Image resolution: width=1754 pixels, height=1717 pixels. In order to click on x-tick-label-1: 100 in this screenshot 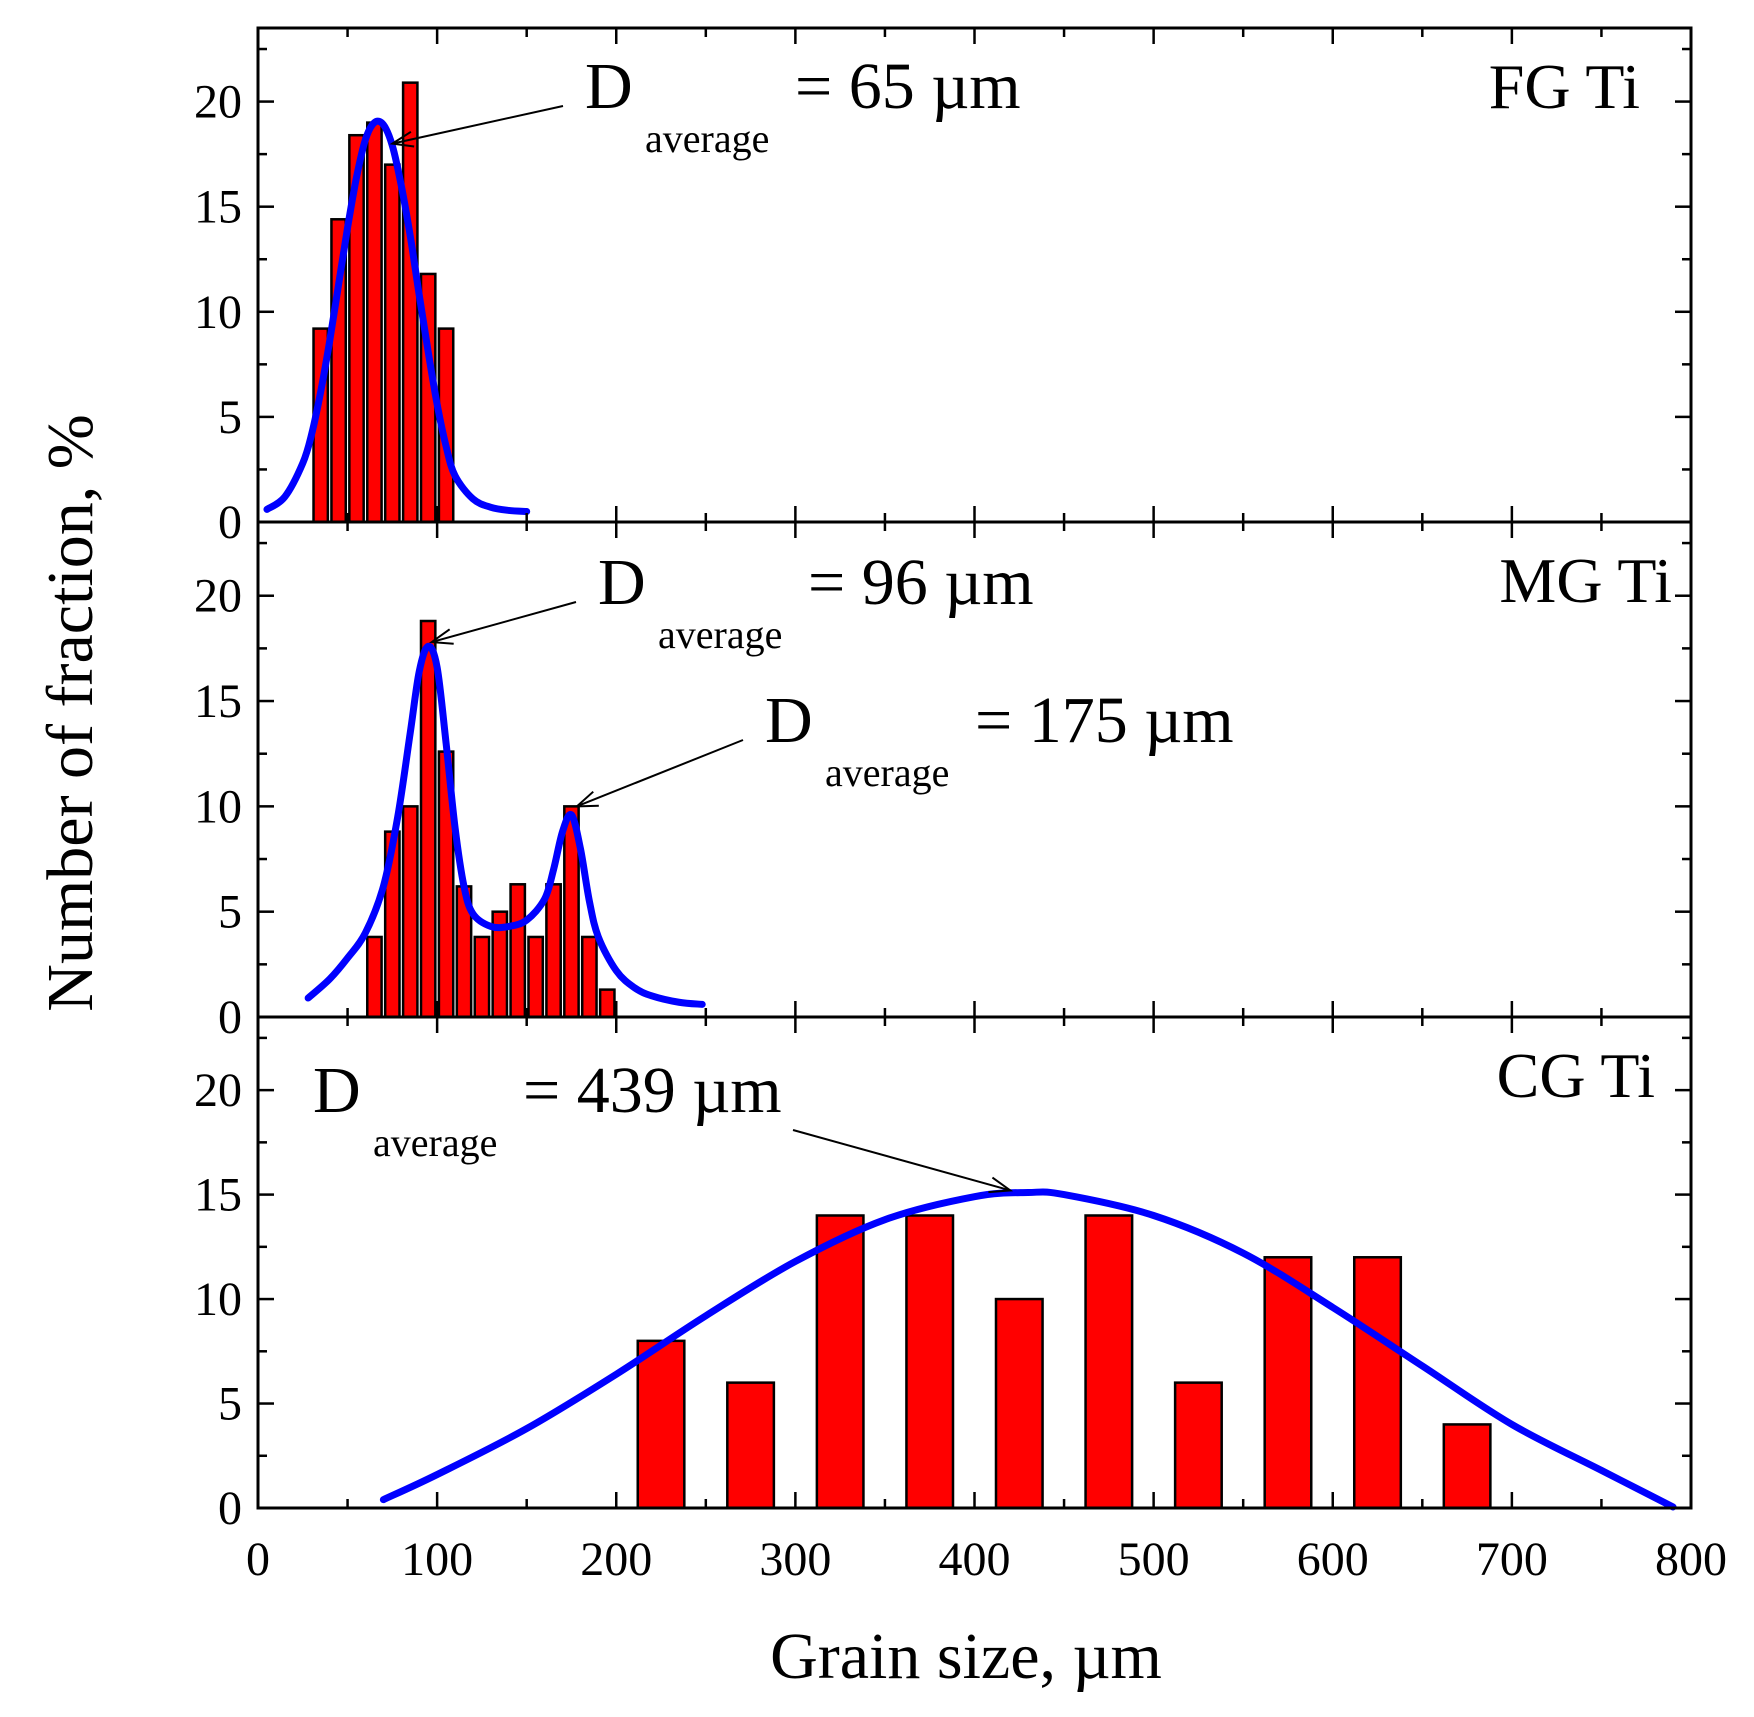, I will do `click(437, 1559)`.